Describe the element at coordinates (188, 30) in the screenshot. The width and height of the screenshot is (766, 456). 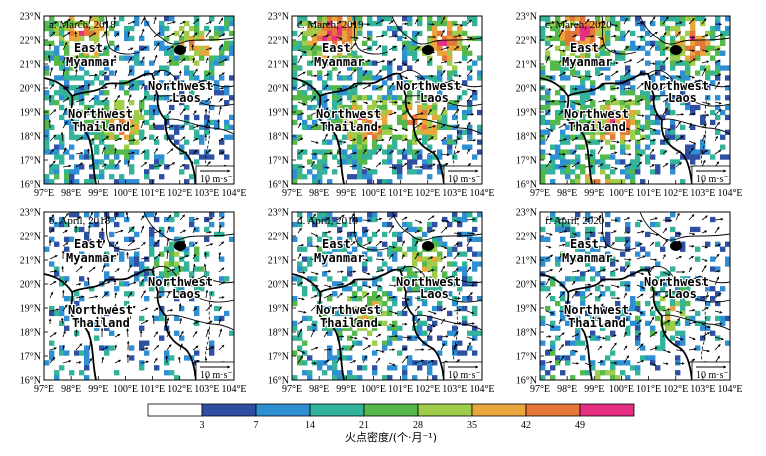
I see `boundary-line` at that location.